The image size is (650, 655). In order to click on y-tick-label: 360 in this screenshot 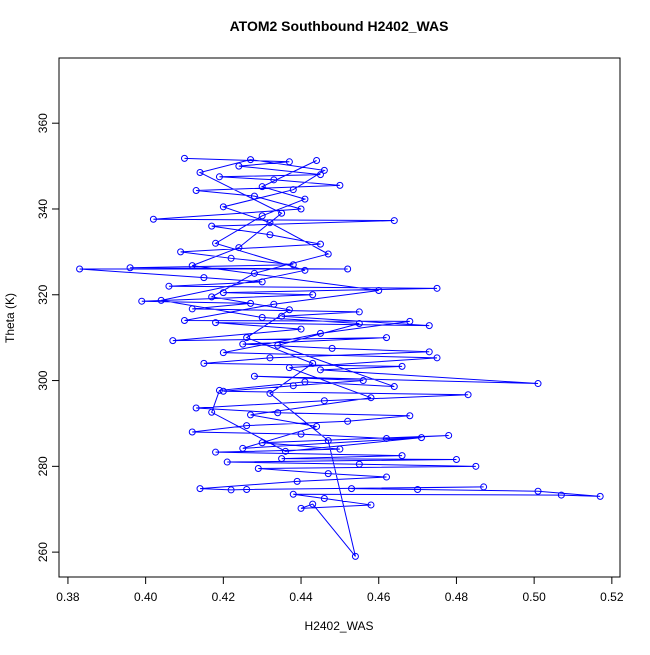, I will do `click(43, 123)`.